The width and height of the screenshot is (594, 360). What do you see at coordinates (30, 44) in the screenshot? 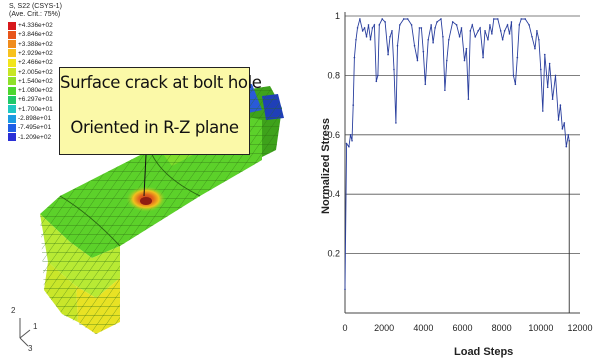
I see `legend-entry: +3.388e+02` at bounding box center [30, 44].